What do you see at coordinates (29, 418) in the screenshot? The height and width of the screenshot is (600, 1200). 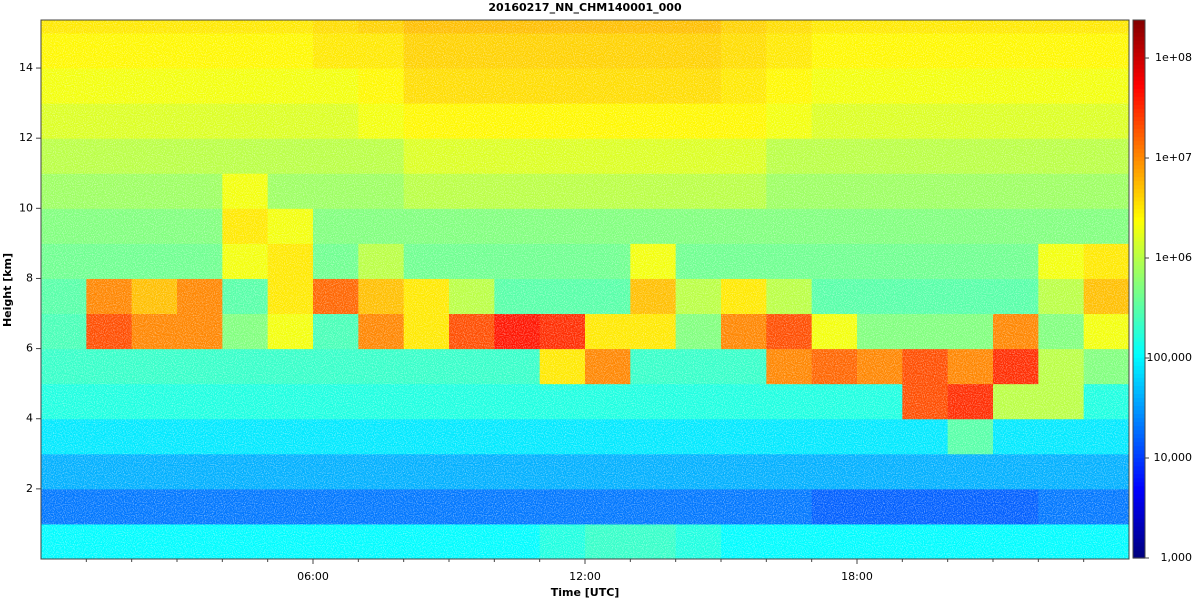 I see `y-tick-label: 4` at bounding box center [29, 418].